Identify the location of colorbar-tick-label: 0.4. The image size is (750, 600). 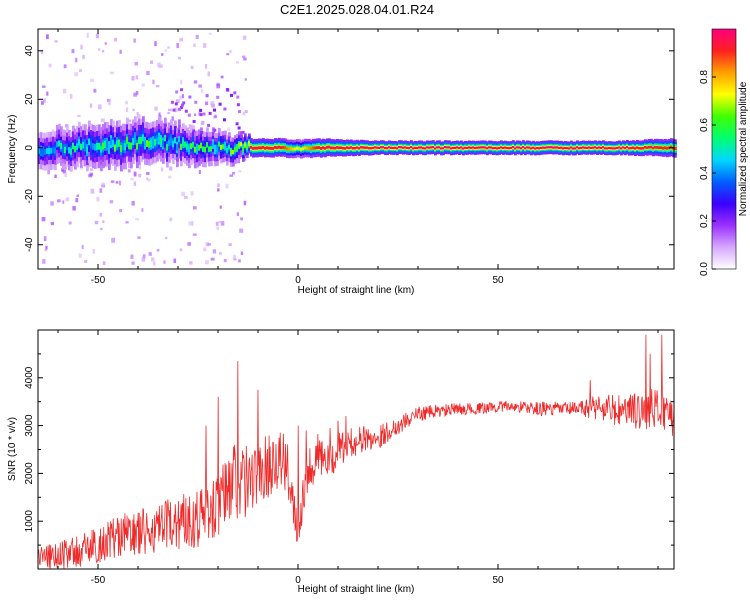
(704, 173).